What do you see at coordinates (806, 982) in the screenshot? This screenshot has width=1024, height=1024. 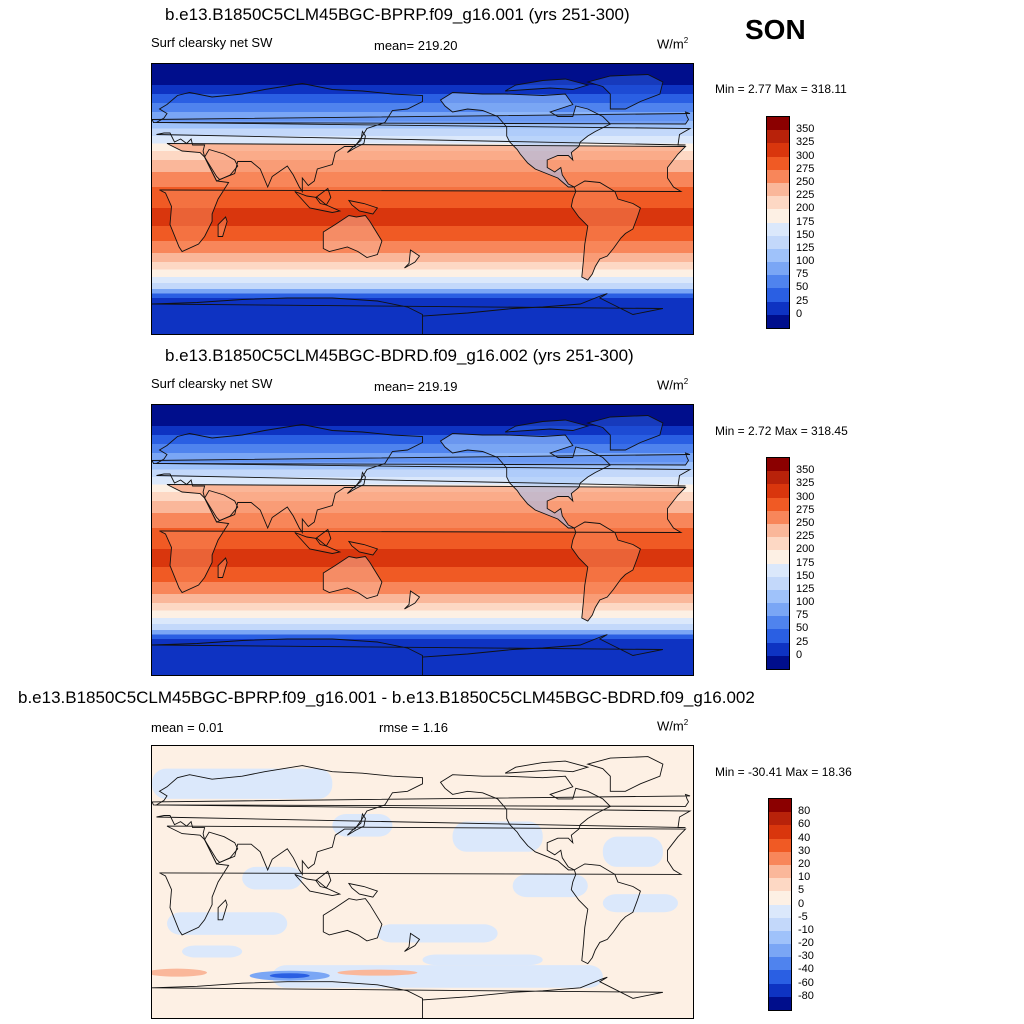 I see `colorbar-tick-label: -60` at bounding box center [806, 982].